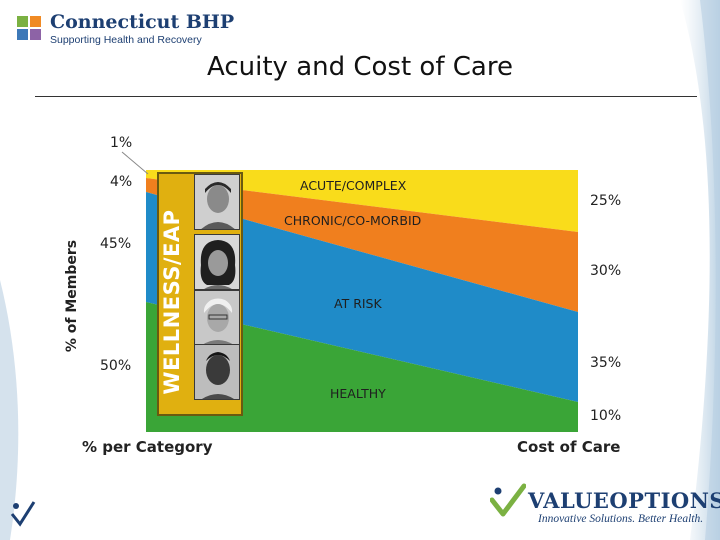  Describe the element at coordinates (121, 143) in the screenshot. I see `members-percent-acute: 1%` at that location.